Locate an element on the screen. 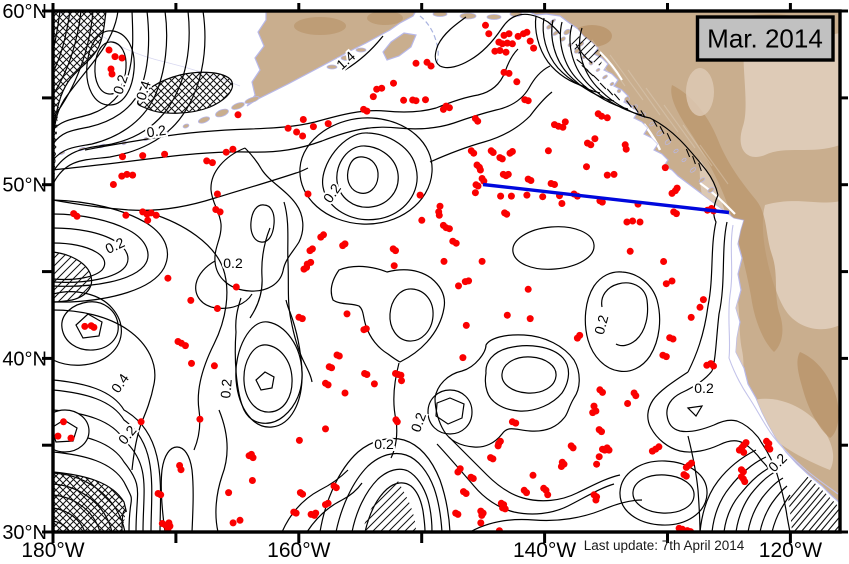  svg-text: 120°W is located at coordinates (790, 550).